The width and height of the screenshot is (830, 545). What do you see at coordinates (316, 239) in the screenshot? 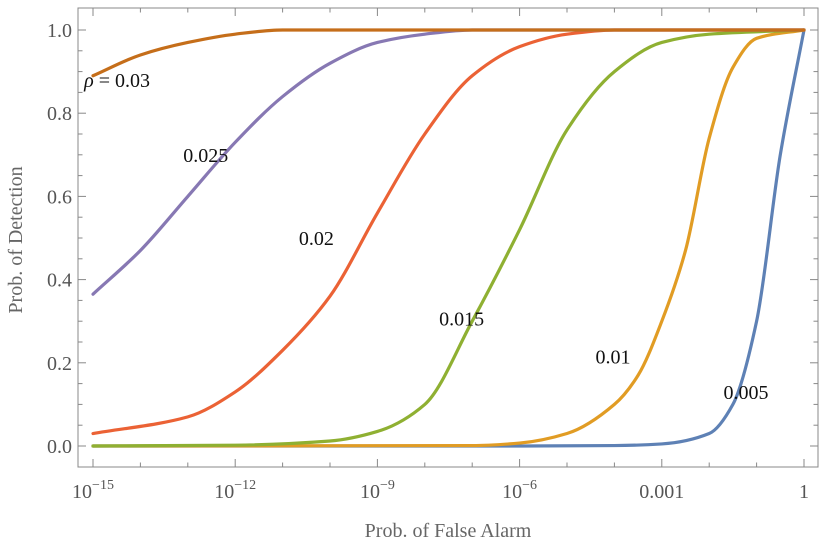
I see `series-label-0-02: 0.02` at bounding box center [316, 239].